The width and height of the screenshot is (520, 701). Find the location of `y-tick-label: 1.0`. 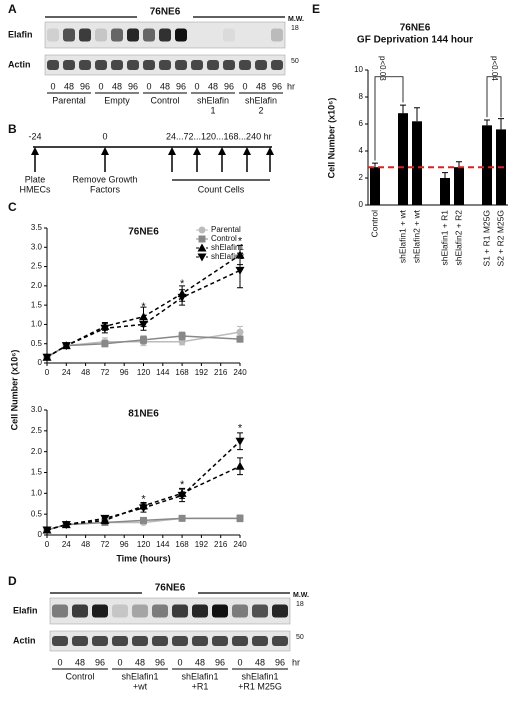

y-tick-label: 1.0 is located at coordinates (37, 492).